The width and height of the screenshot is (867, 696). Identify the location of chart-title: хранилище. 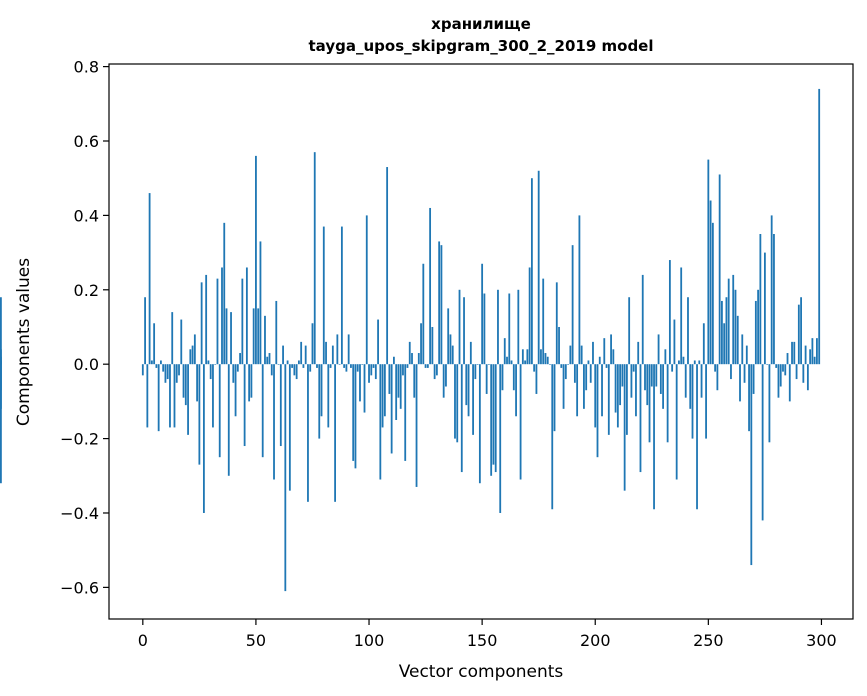
(481, 24).